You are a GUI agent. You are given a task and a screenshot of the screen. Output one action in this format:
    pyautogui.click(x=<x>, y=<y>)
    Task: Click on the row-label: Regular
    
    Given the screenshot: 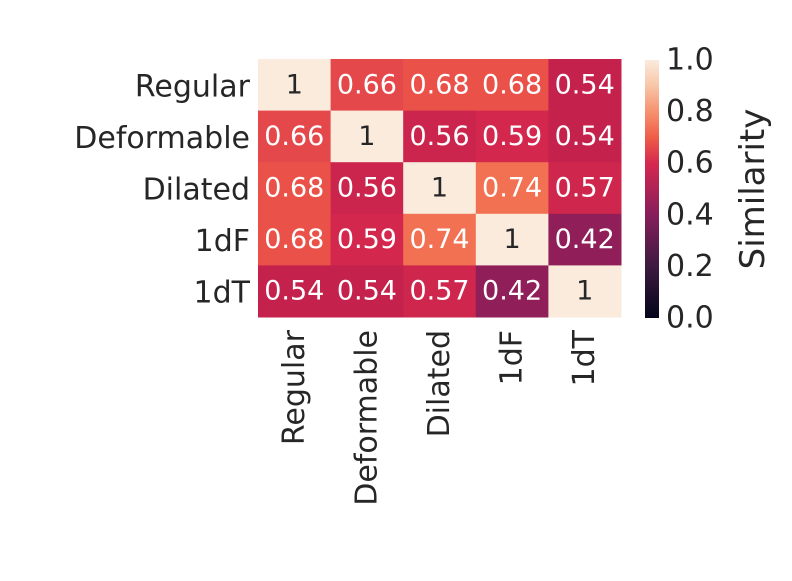 What is the action you would take?
    pyautogui.click(x=193, y=86)
    